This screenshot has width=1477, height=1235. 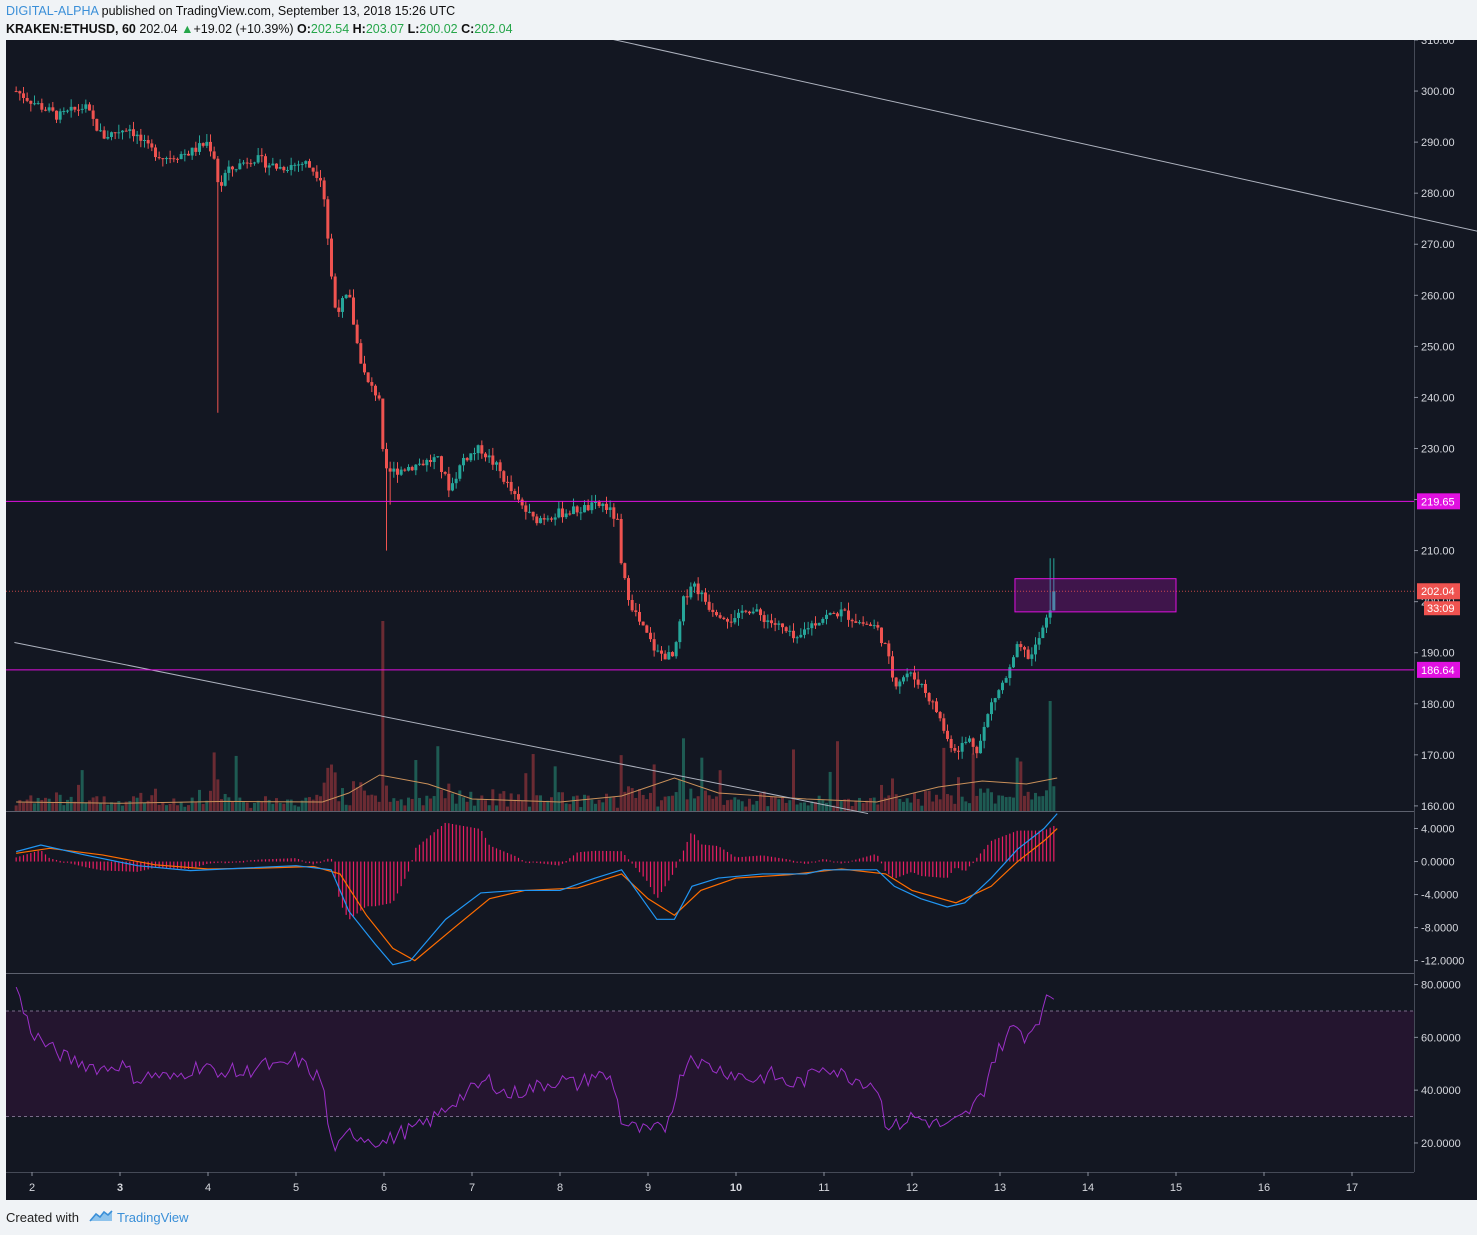 What do you see at coordinates (1441, 986) in the screenshot?
I see `rsi-axis-tick-label: 80.0000` at bounding box center [1441, 986].